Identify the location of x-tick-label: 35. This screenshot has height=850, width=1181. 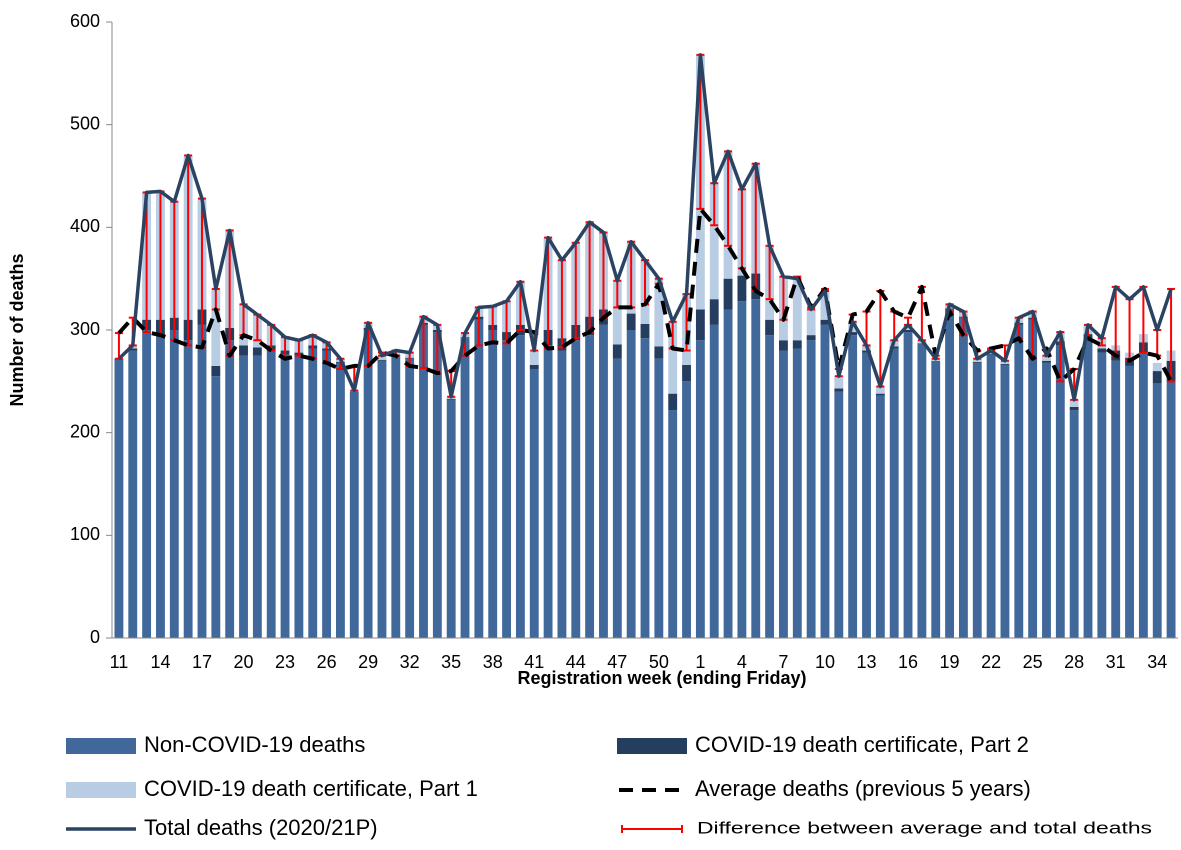
(451, 662).